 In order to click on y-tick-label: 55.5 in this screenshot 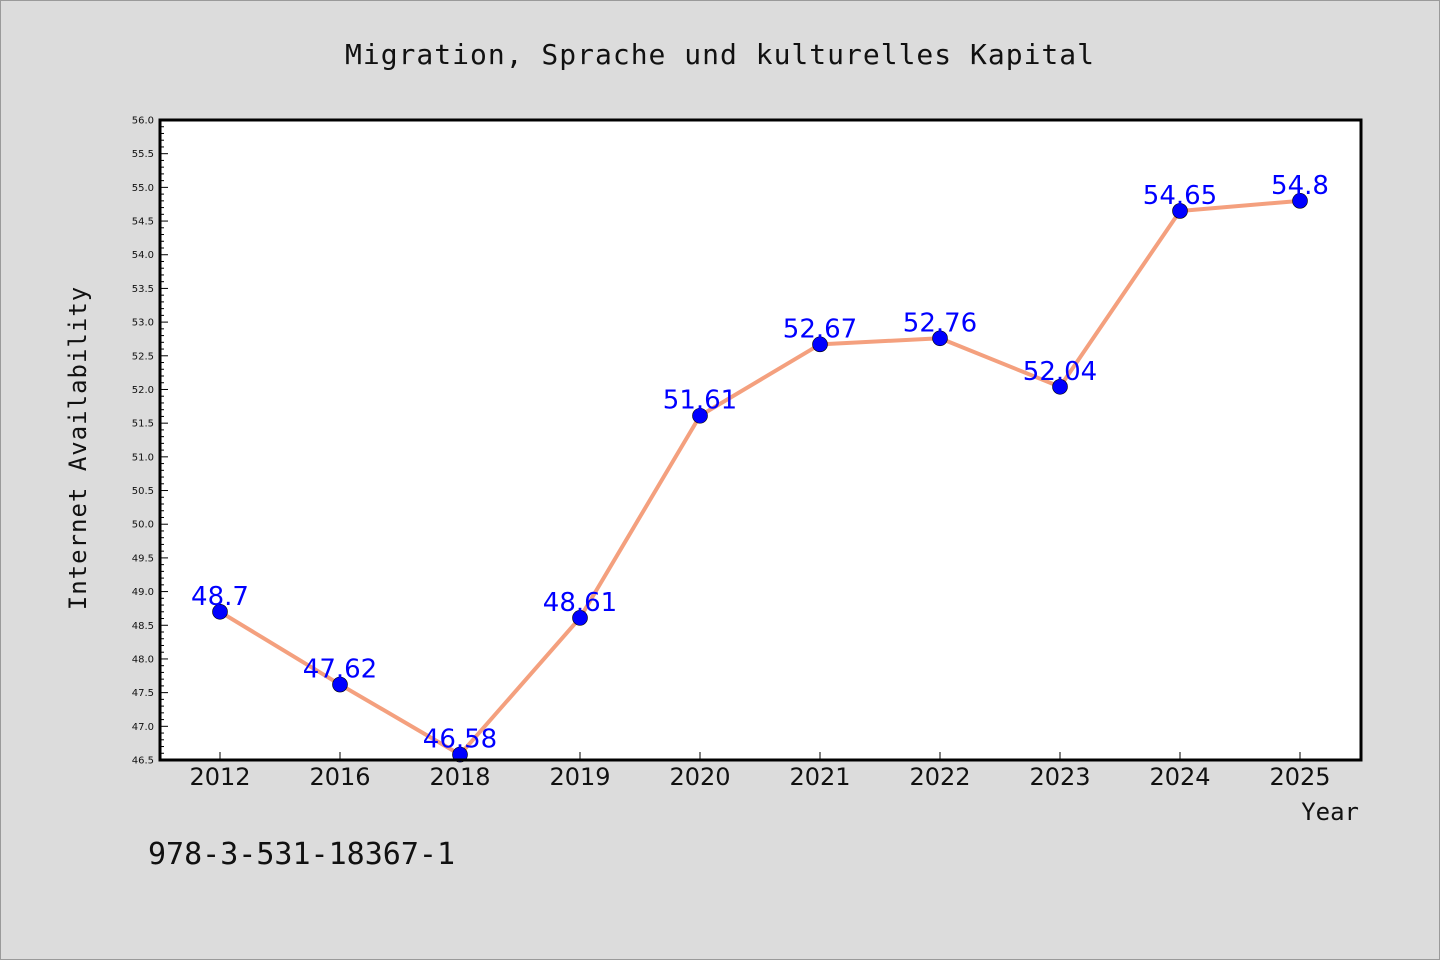, I will do `click(143, 154)`.